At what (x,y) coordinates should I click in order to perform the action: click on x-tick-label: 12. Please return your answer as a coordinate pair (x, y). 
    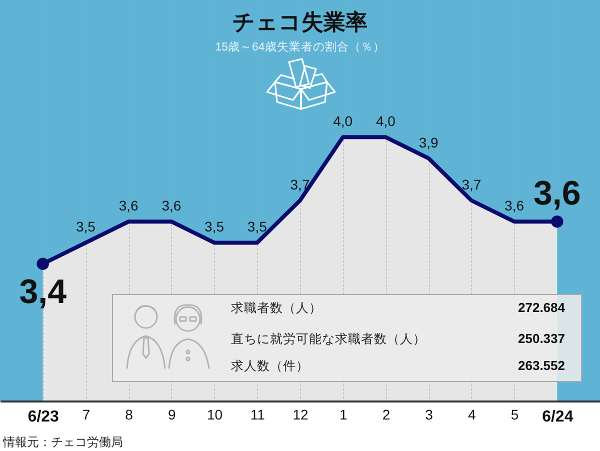
    Looking at the image, I should click on (300, 414).